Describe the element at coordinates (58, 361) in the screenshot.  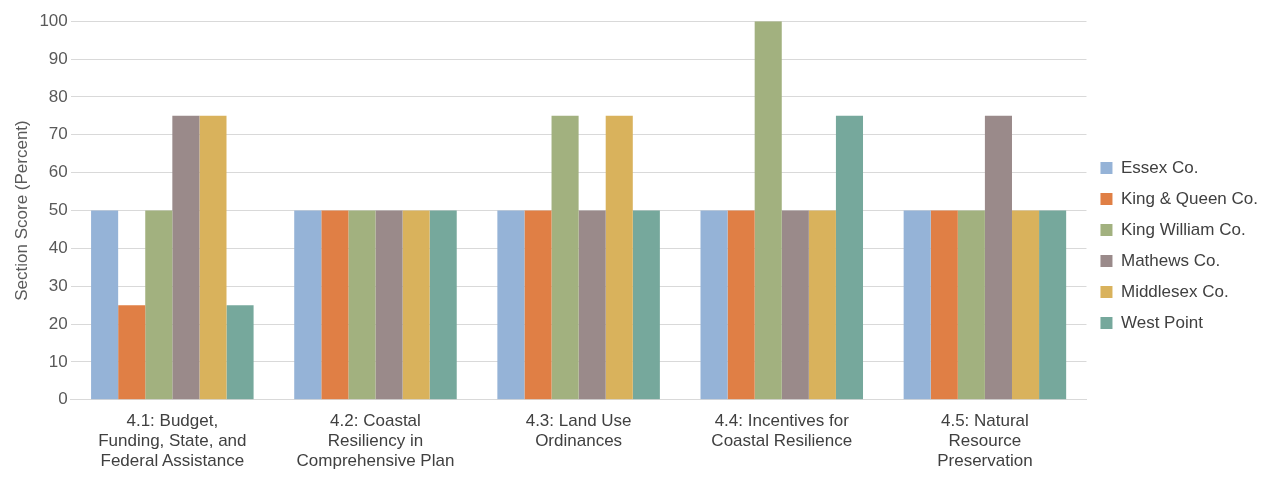
I see `y-tick-label: 10` at that location.